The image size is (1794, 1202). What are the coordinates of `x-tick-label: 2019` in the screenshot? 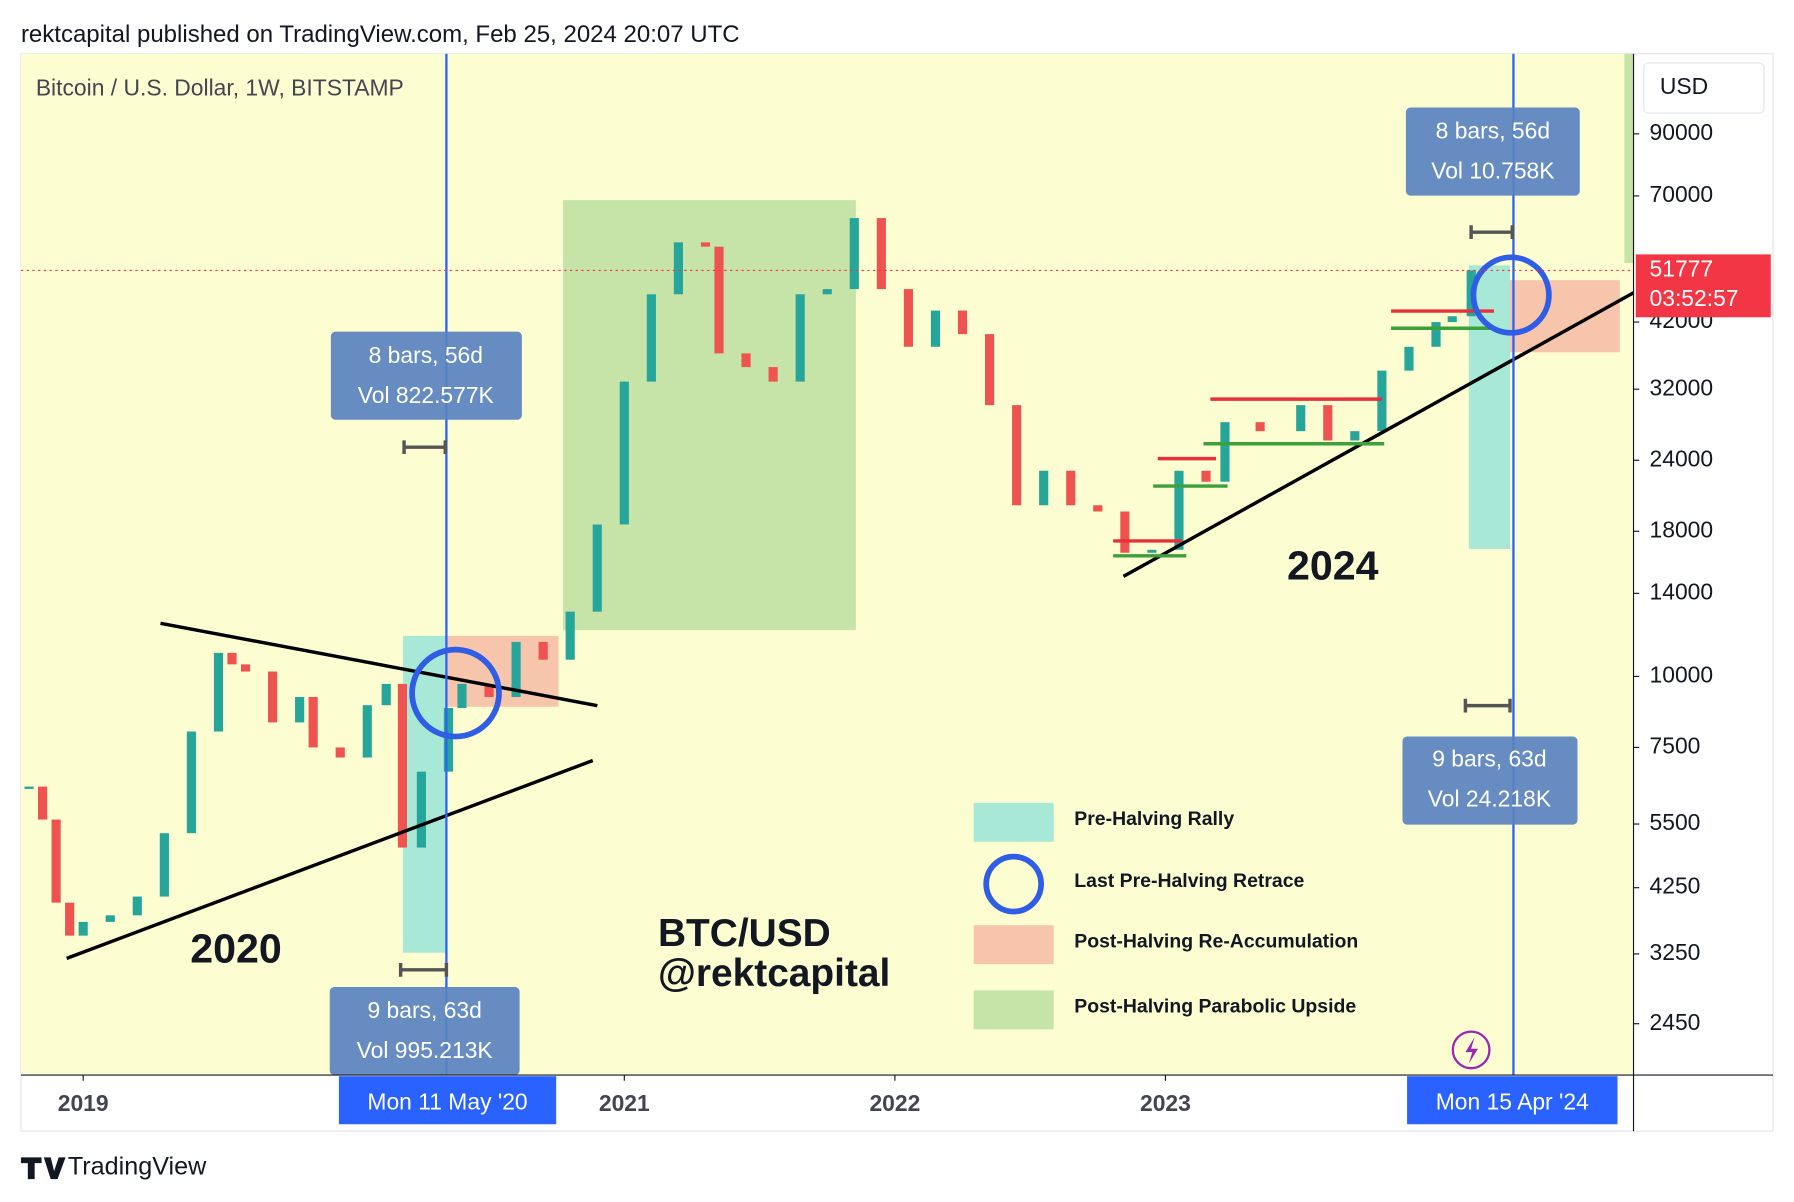 It's located at (83, 1103).